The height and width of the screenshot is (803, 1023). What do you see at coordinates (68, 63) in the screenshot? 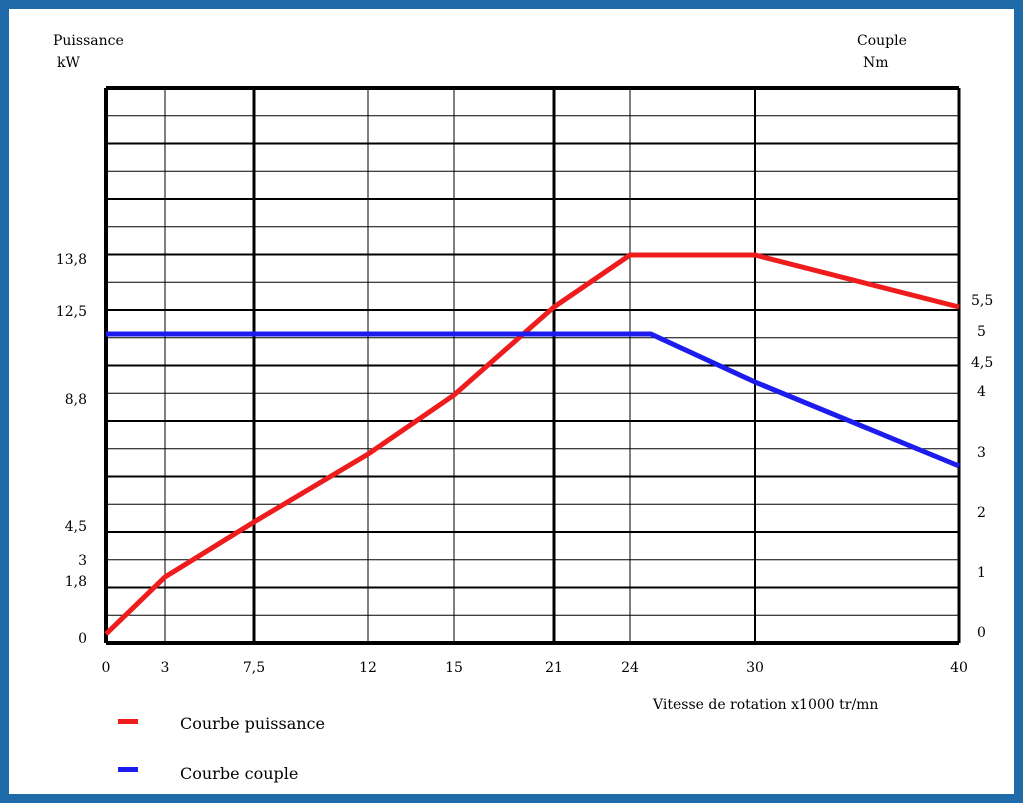
I see `left-axis-label-line2: kW` at bounding box center [68, 63].